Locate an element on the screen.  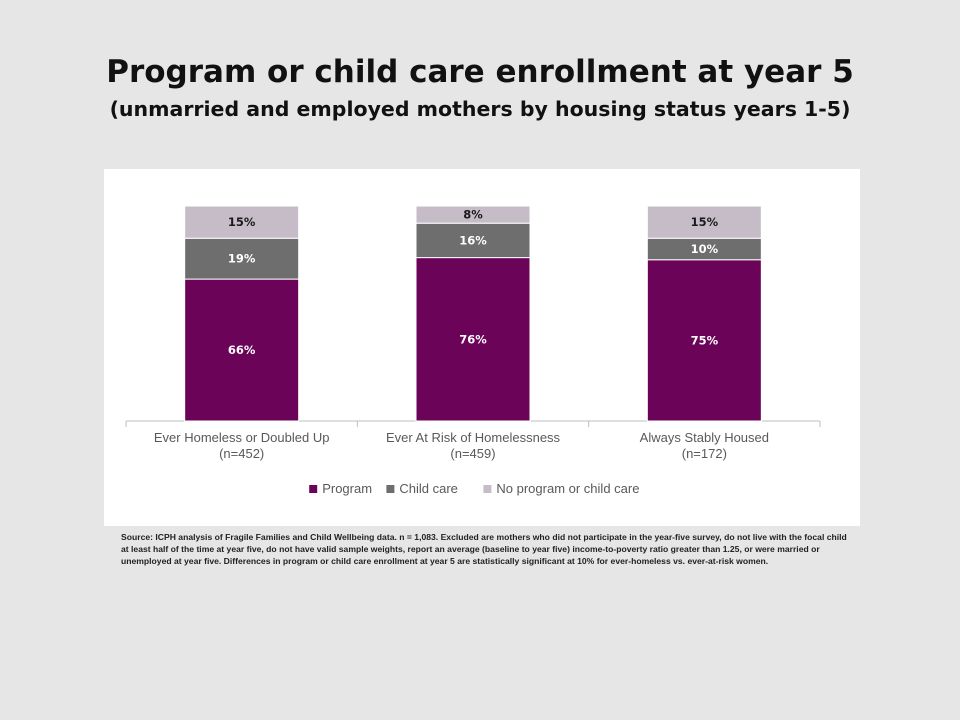
legend-label: Program is located at coordinates (347, 488).